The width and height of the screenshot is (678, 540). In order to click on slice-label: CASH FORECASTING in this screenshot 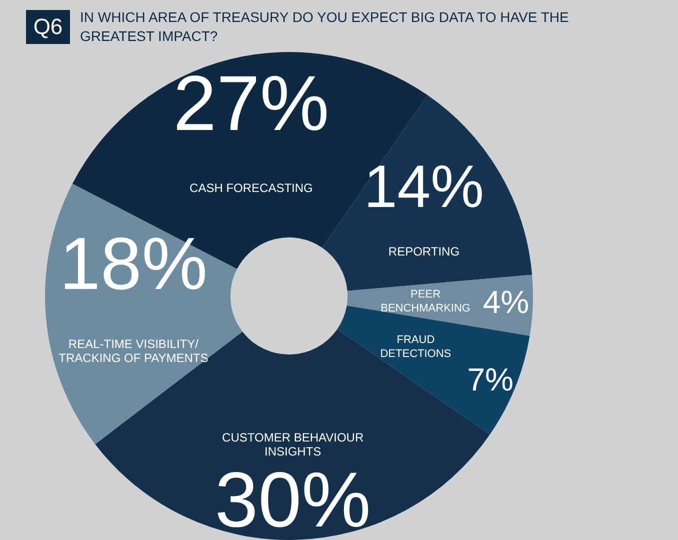, I will do `click(251, 187)`.